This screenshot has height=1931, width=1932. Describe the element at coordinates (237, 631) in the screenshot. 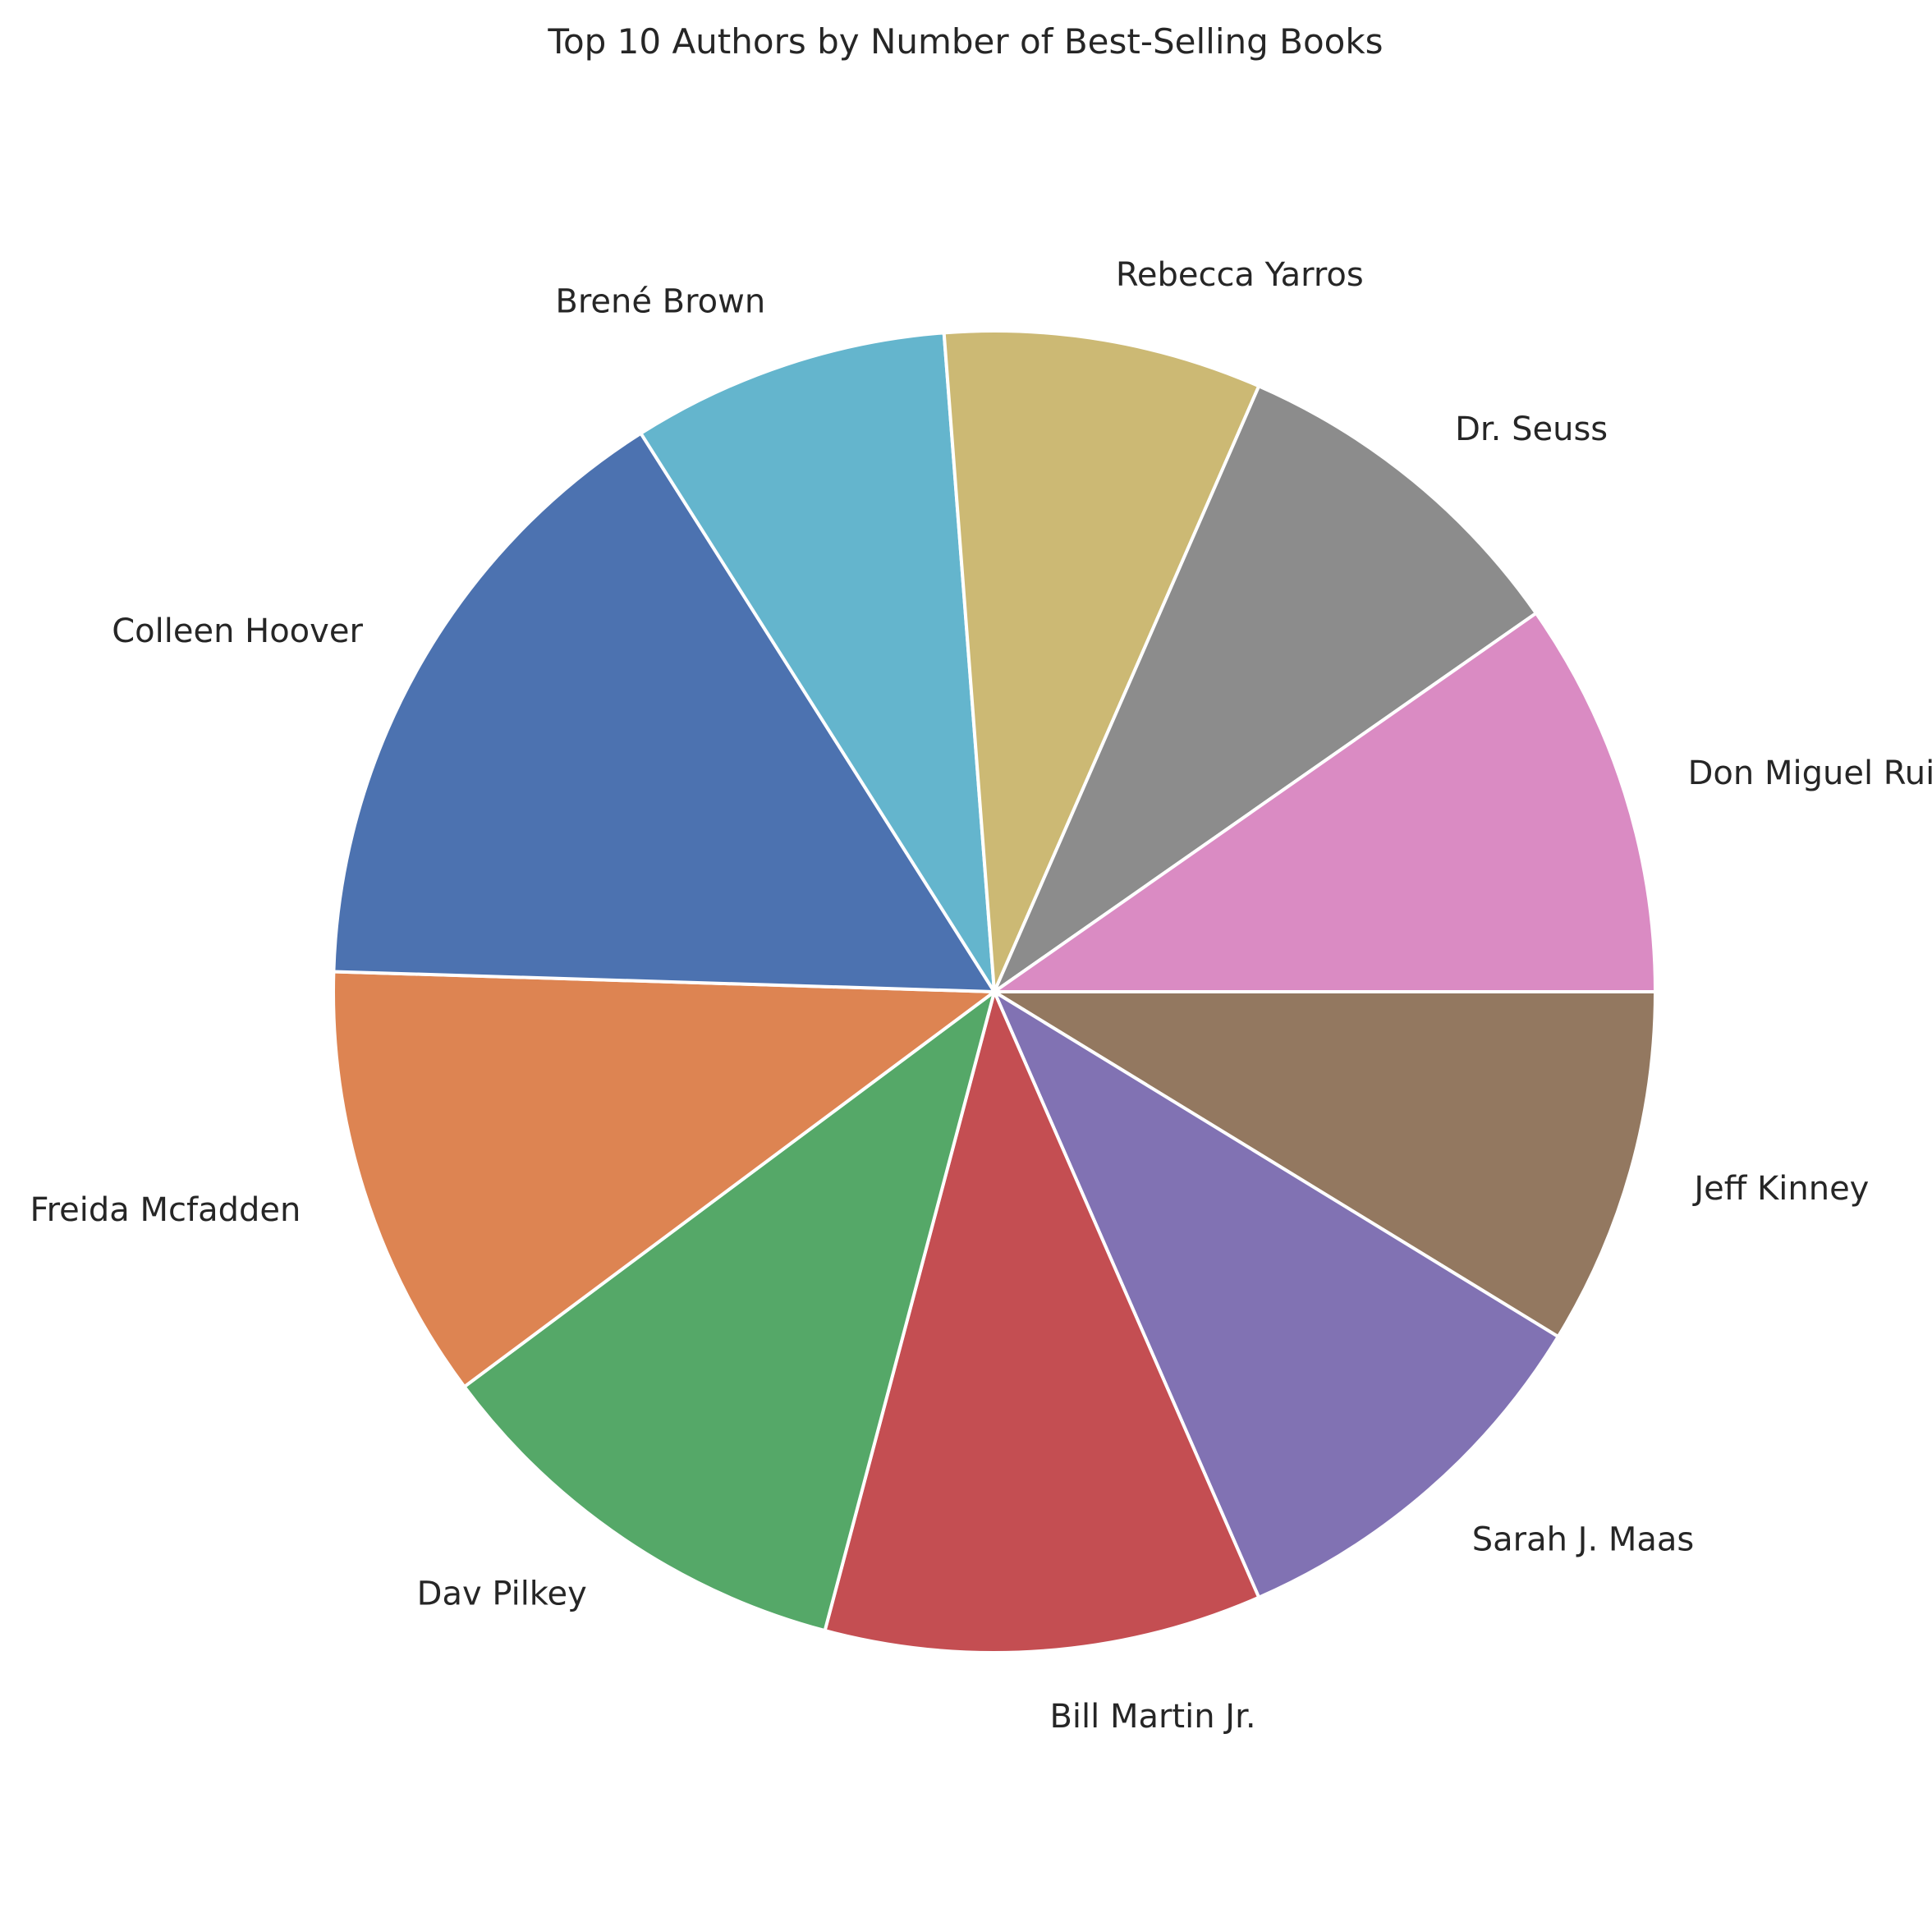

I see `slice-label: Colleen Hoover` at that location.